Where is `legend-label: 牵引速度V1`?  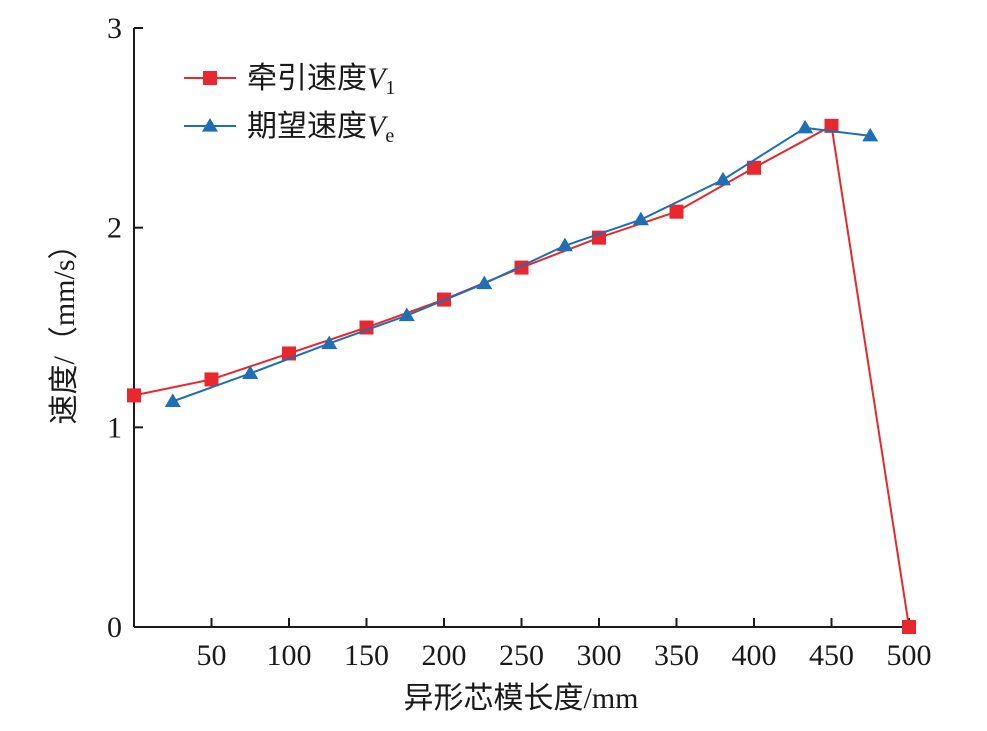
legend-label: 牵引速度V1 is located at coordinates (321, 80).